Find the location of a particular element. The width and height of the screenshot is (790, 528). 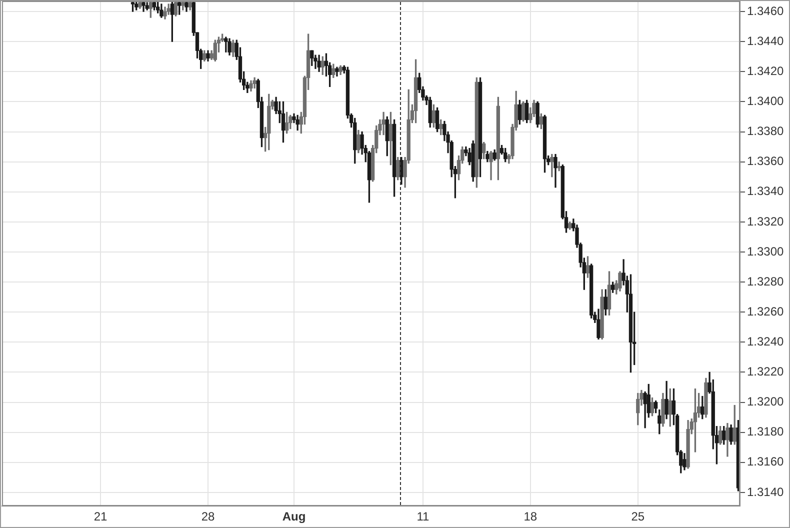

y-tick-label: 1.3440 is located at coordinates (765, 41).